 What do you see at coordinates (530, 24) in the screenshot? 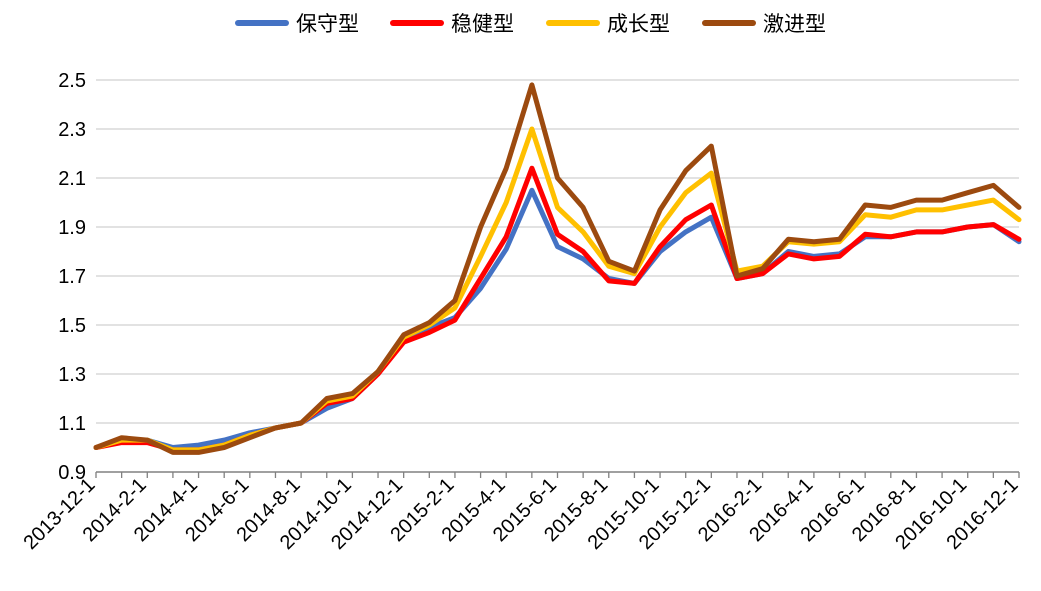
I see `legend: 保守型 稳健型 成长型 激进型` at bounding box center [530, 24].